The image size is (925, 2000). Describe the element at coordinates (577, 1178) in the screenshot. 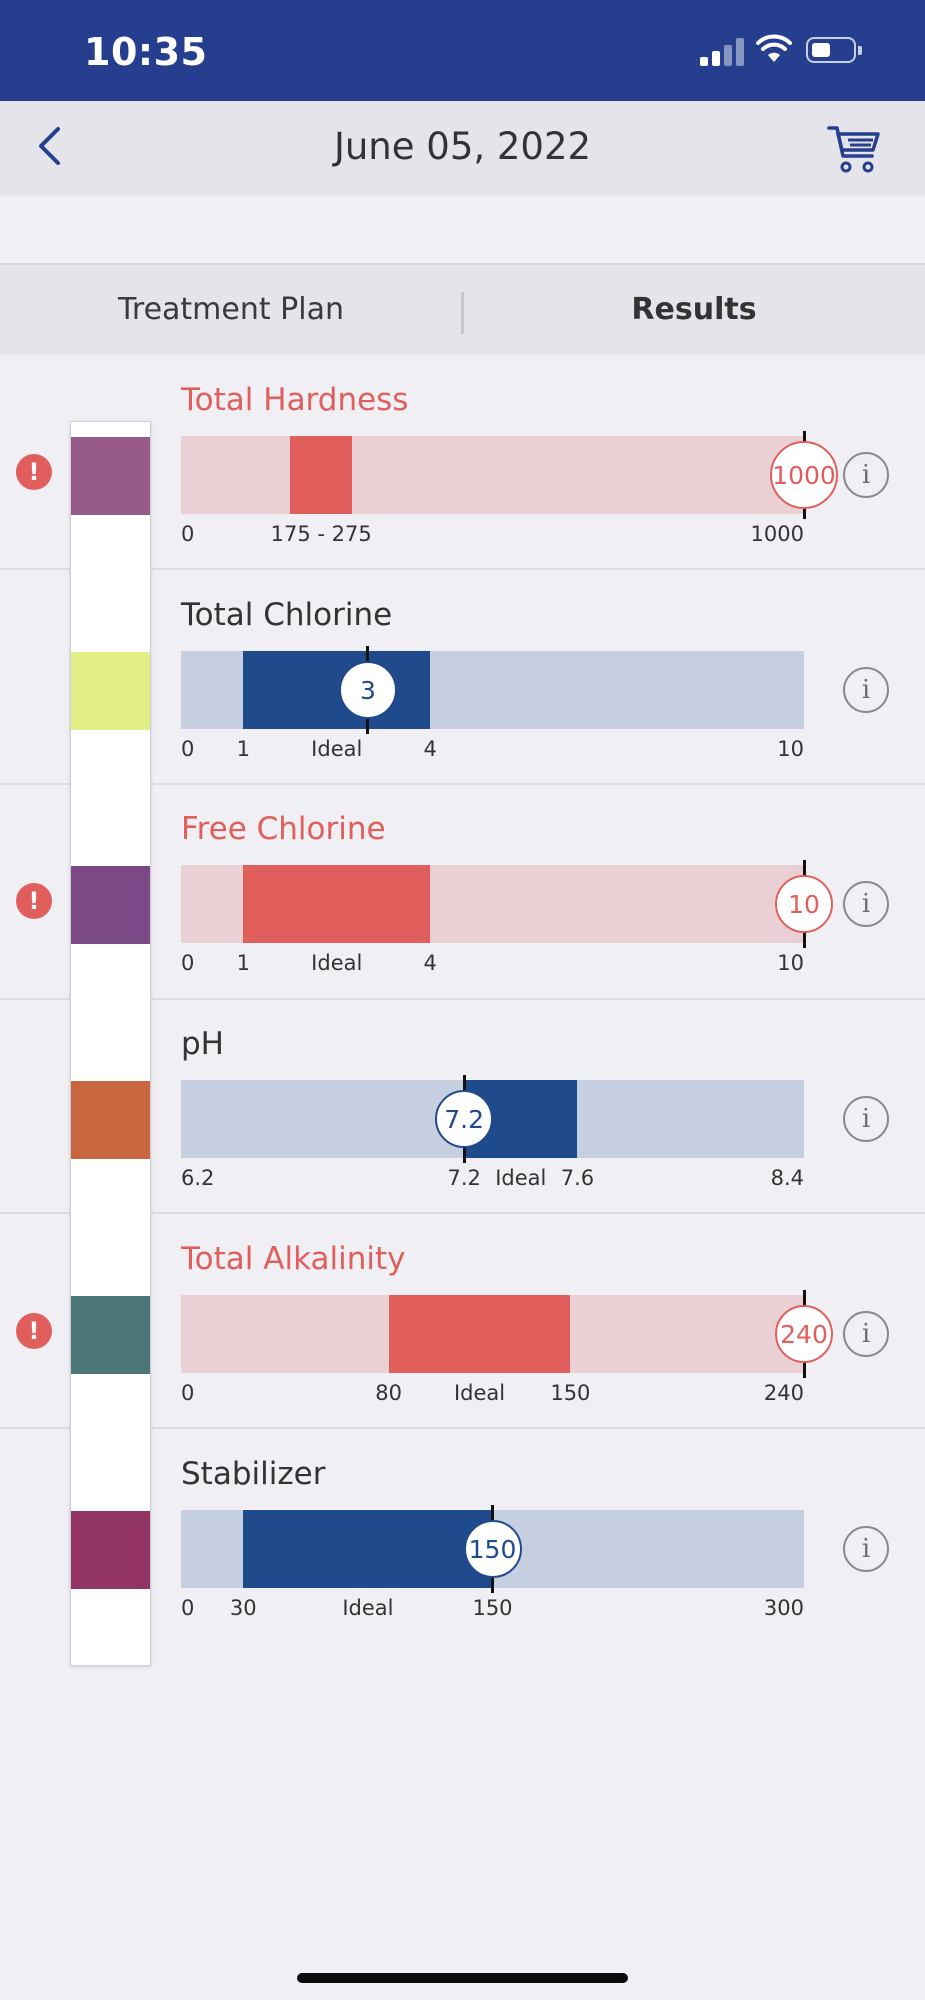

I see `tick-label: 7.6` at that location.